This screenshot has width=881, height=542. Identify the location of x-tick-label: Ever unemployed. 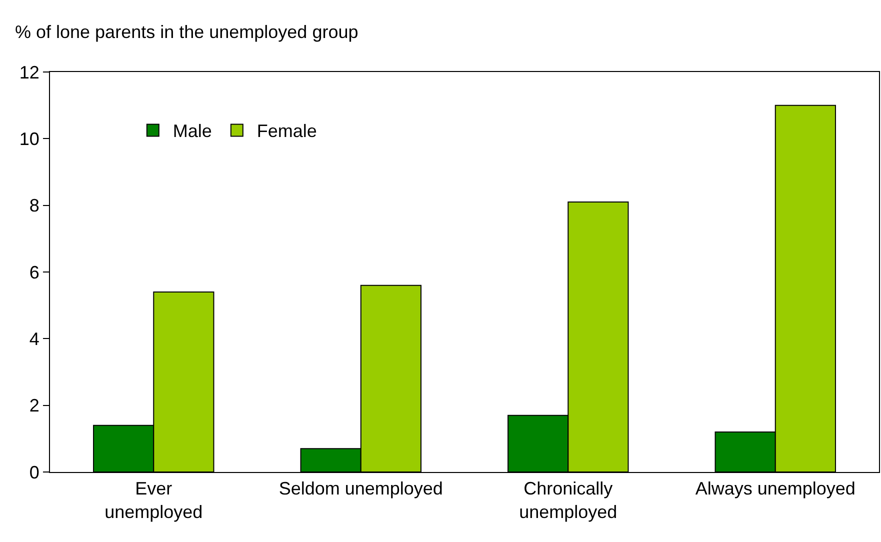
(153, 500).